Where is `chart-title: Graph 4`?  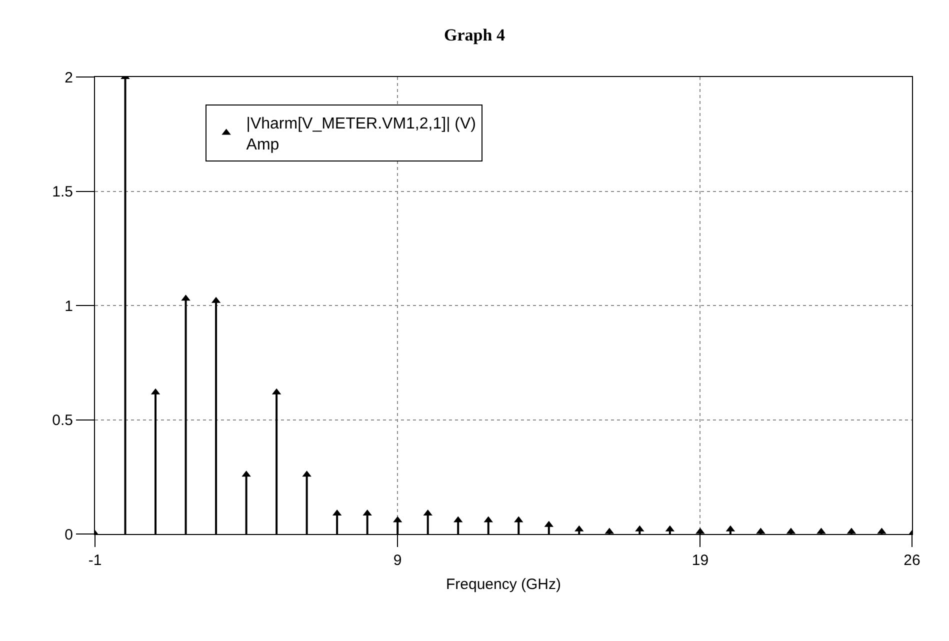 chart-title: Graph 4 is located at coordinates (475, 35).